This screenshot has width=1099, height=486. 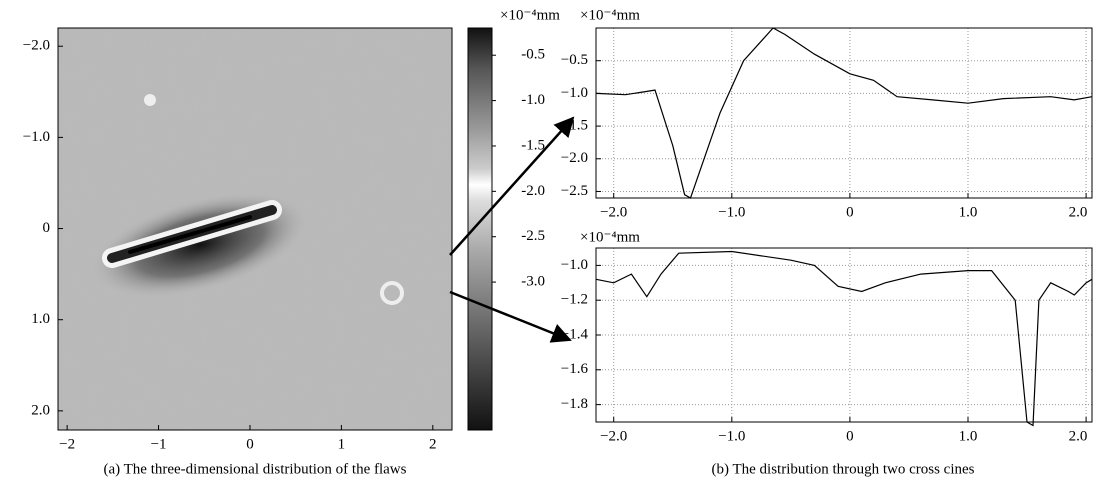 I want to click on y-tick-label: 2.0, so click(x=40, y=410).